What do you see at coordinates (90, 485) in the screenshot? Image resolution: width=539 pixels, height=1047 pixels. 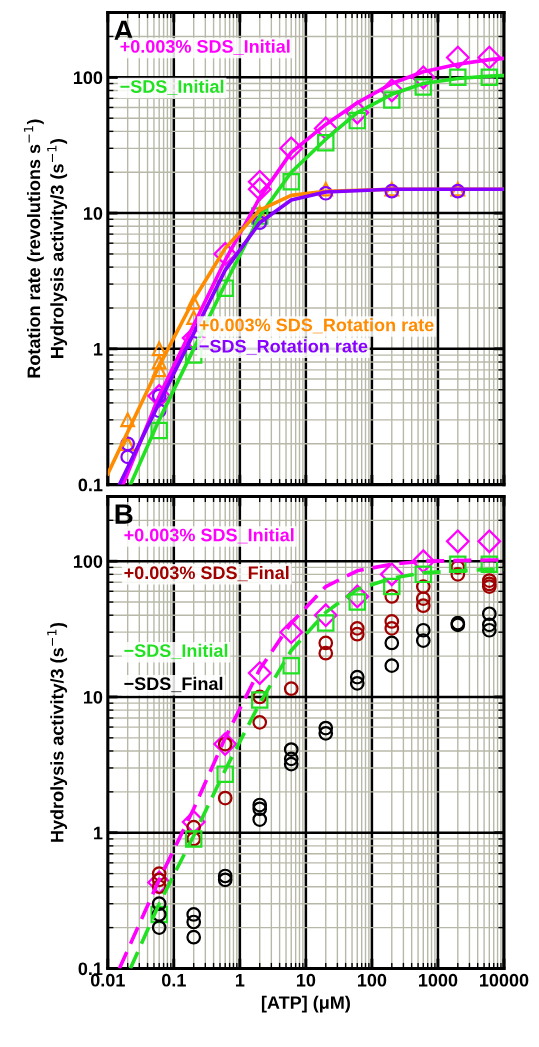 I see `y-tick-label: 0.1` at bounding box center [90, 485].